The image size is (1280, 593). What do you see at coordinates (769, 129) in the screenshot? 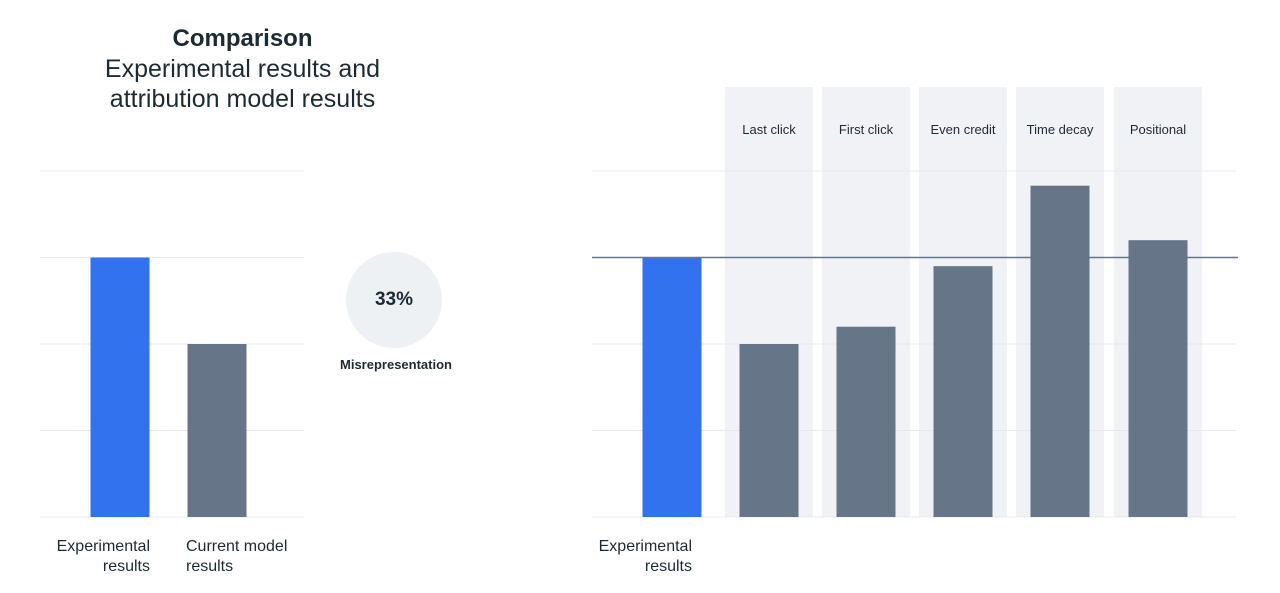
I see `model-column-label-1: Last click` at bounding box center [769, 129].